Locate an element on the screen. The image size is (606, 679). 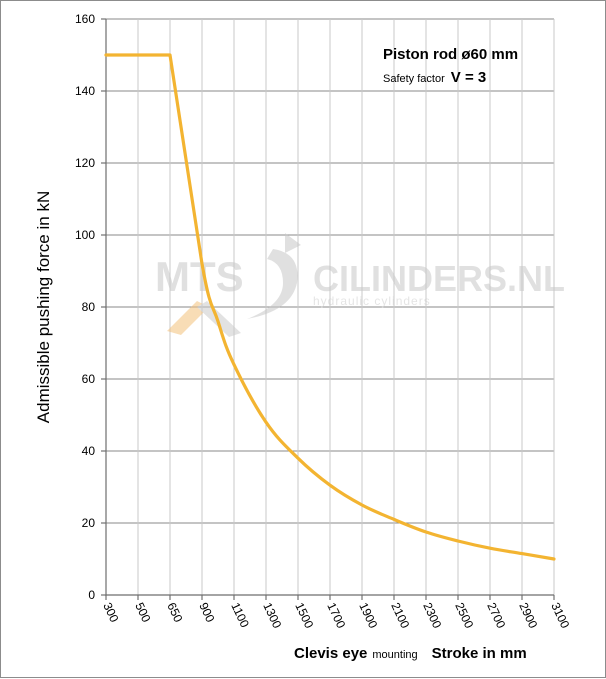
safety-factor-annotation: Safety factor V = 3 is located at coordinates (434, 77).